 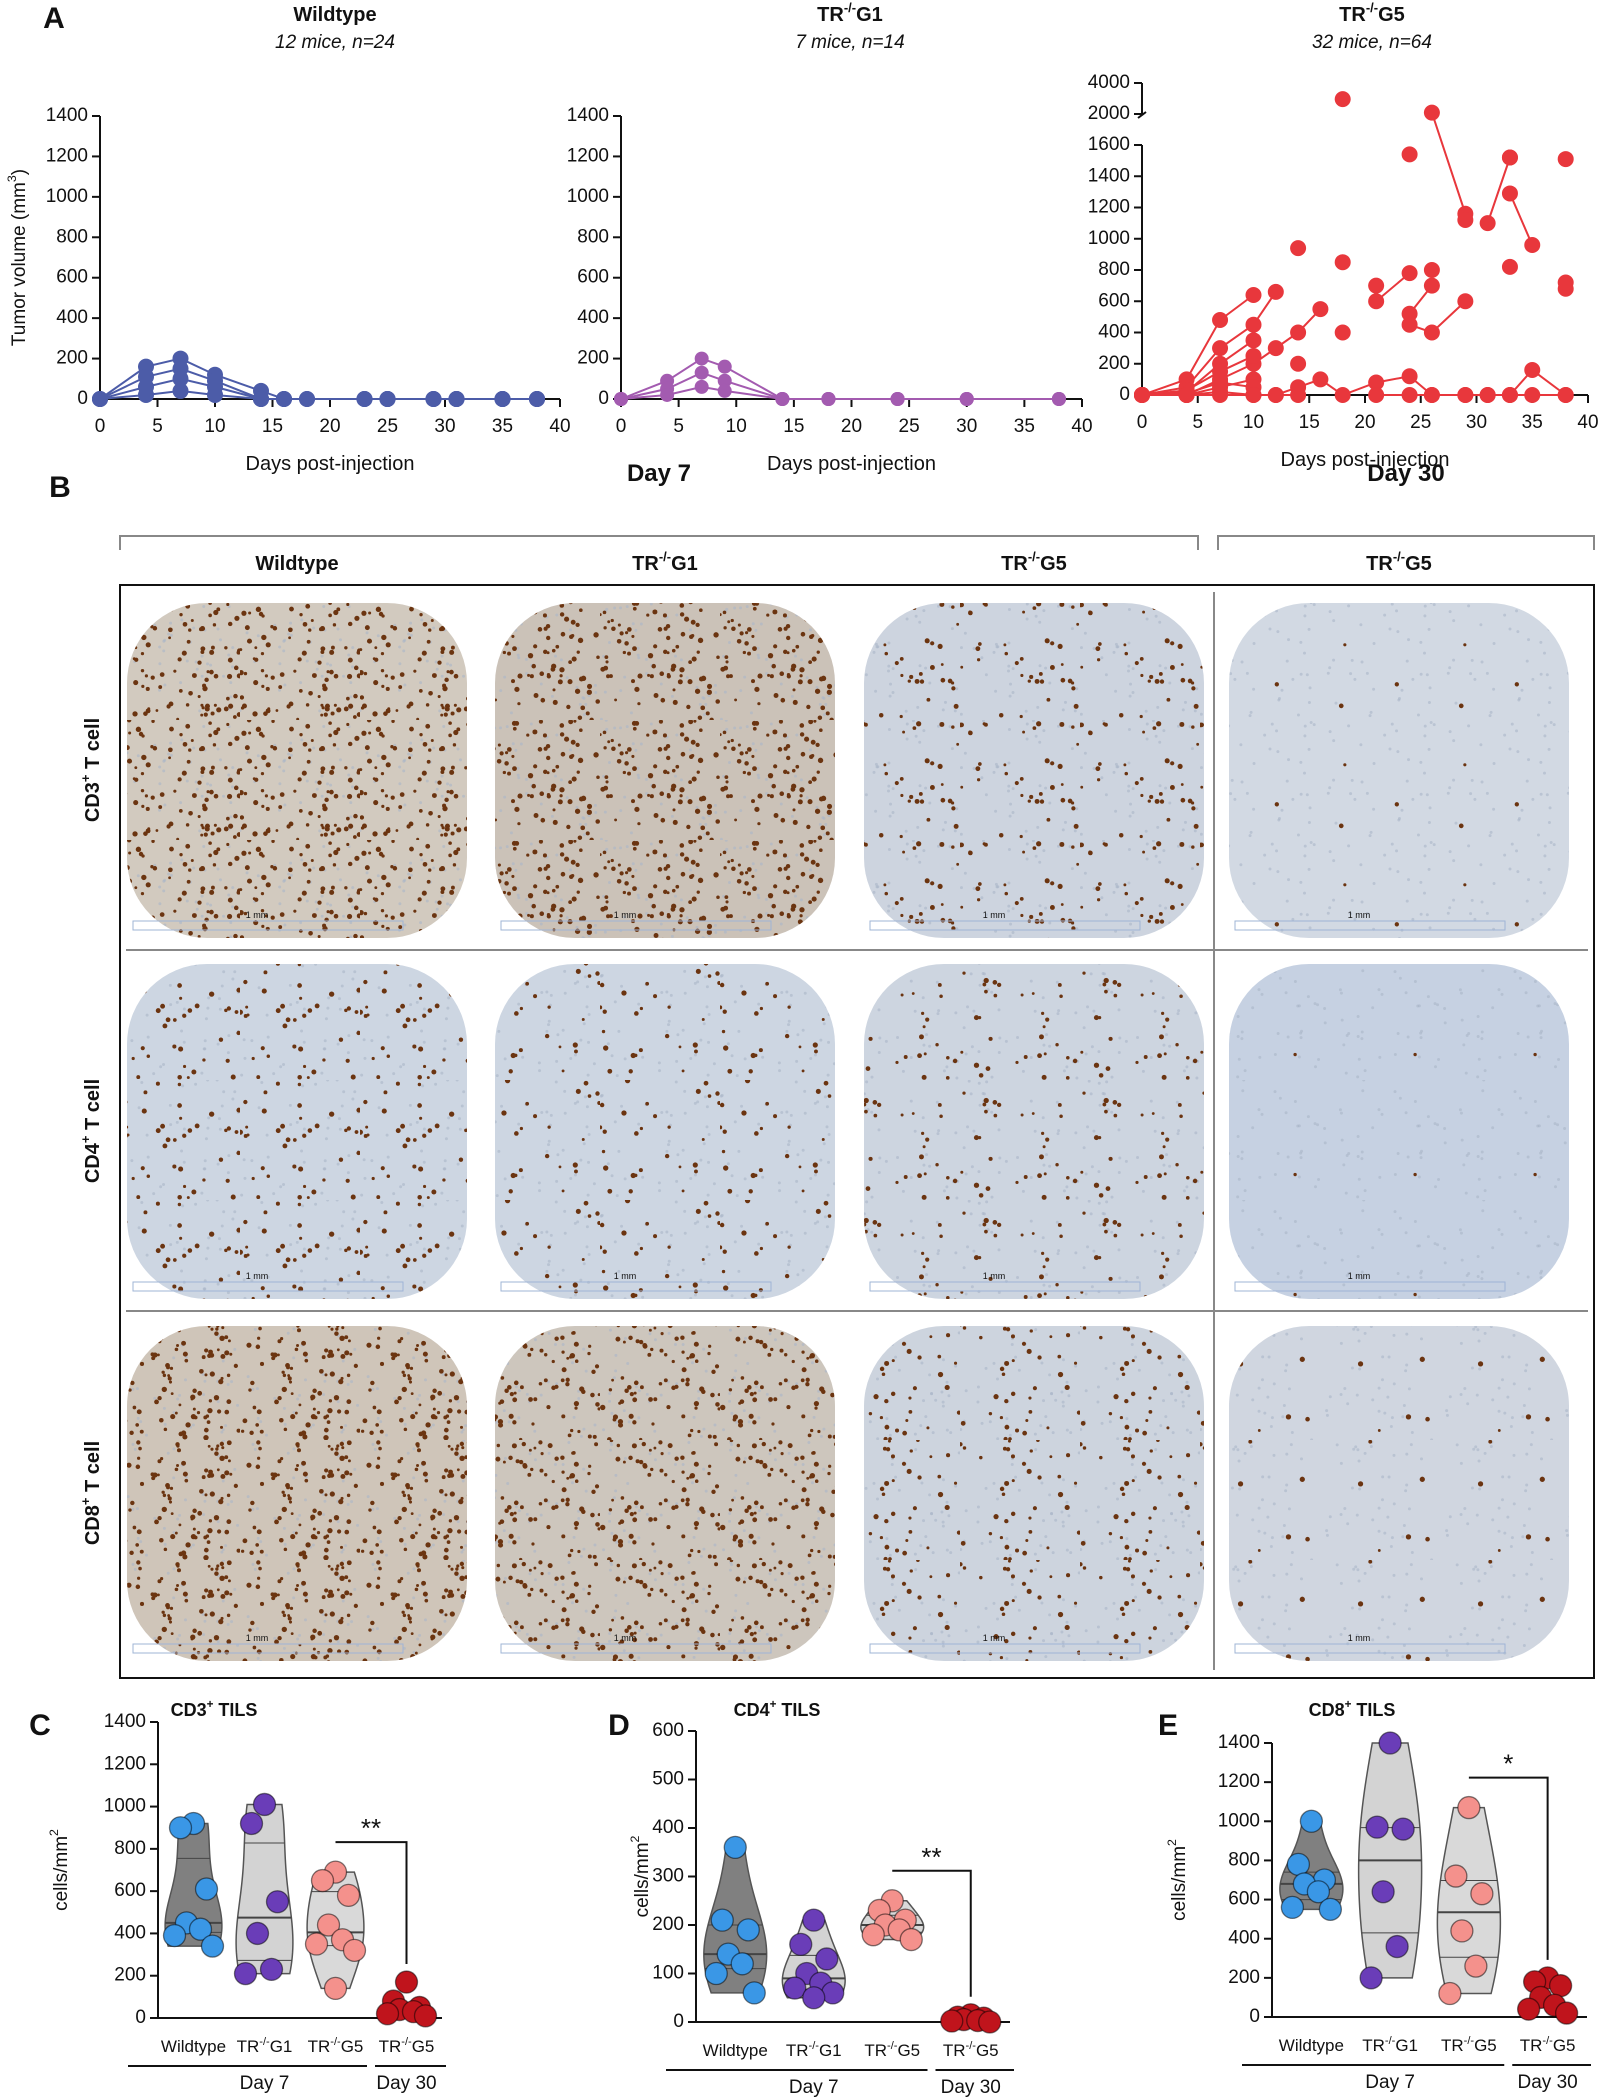 What do you see at coordinates (668, 1876) in the screenshot?
I see `y-tick-label: 300` at bounding box center [668, 1876].